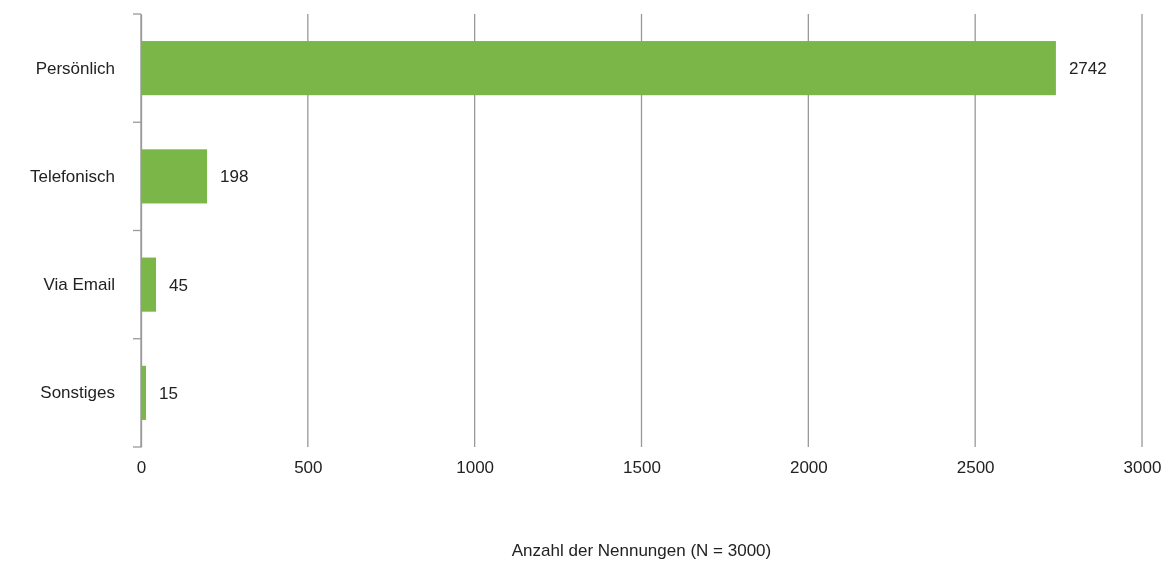 The width and height of the screenshot is (1169, 566). What do you see at coordinates (77, 393) in the screenshot?
I see `y-tick-label: Sonstiges` at bounding box center [77, 393].